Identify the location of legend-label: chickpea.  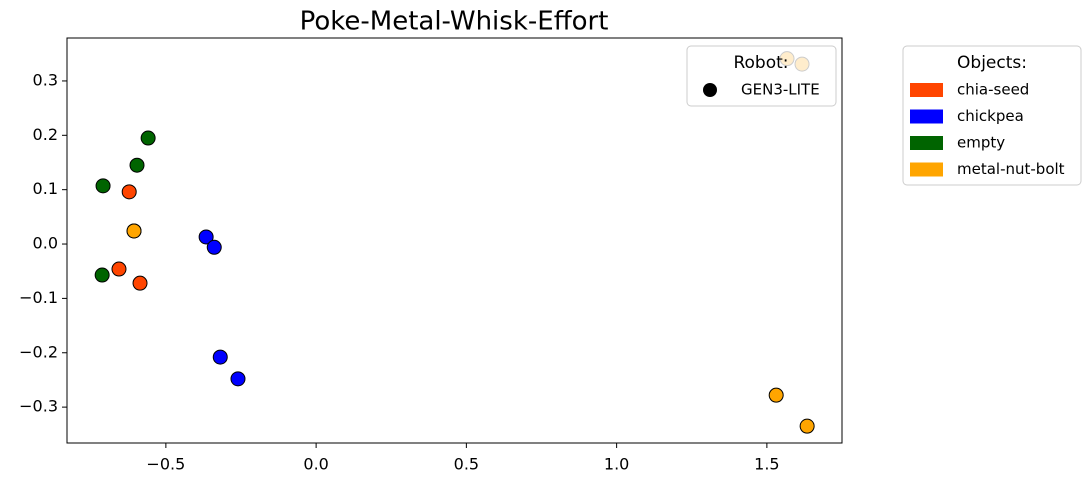
(990, 116).